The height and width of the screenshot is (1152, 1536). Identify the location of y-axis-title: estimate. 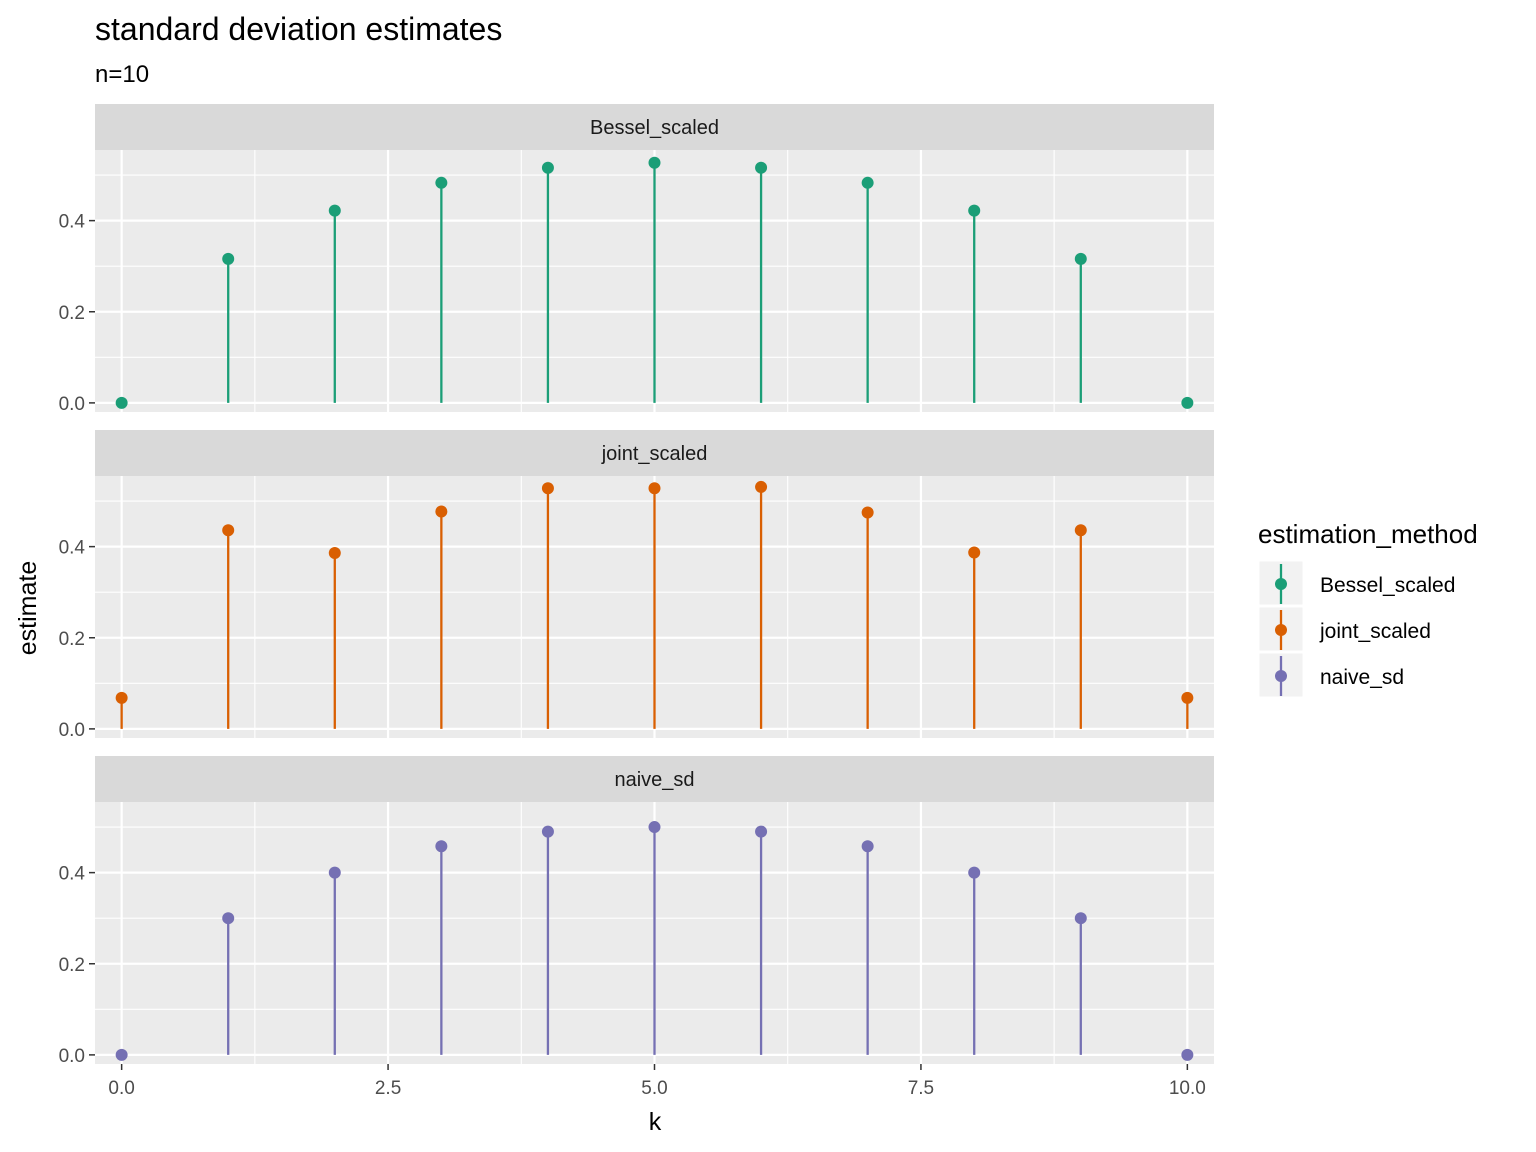
(28, 608).